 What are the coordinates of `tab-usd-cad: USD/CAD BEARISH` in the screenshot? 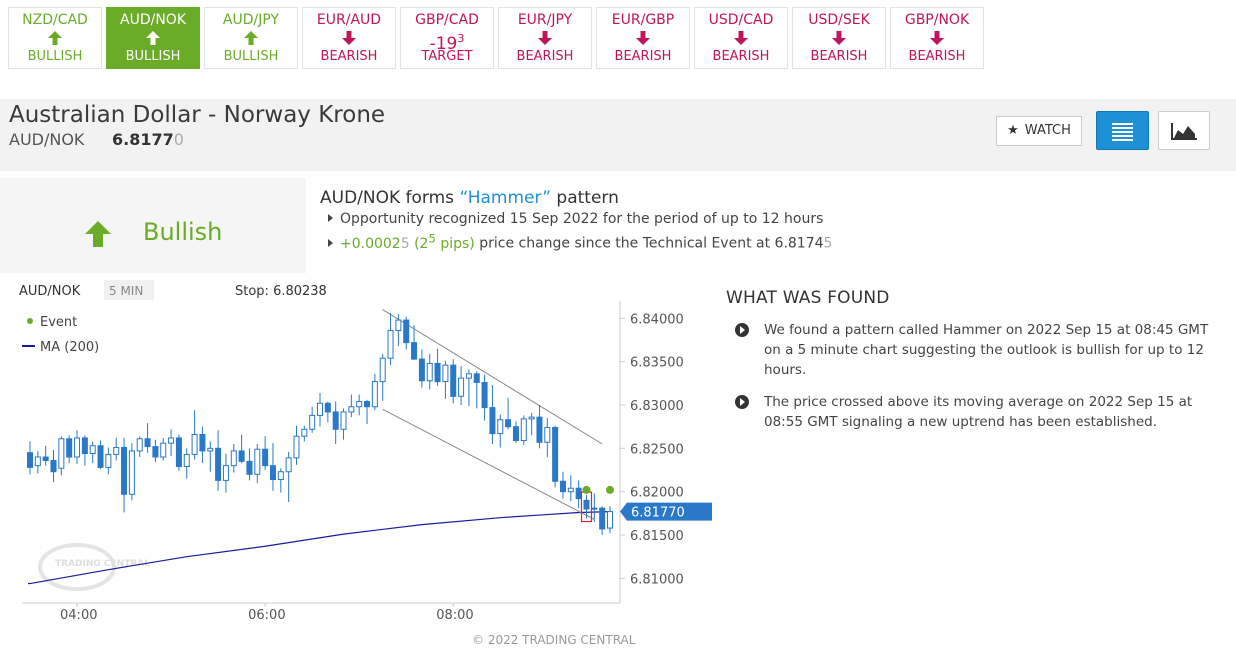 It's located at (741, 38).